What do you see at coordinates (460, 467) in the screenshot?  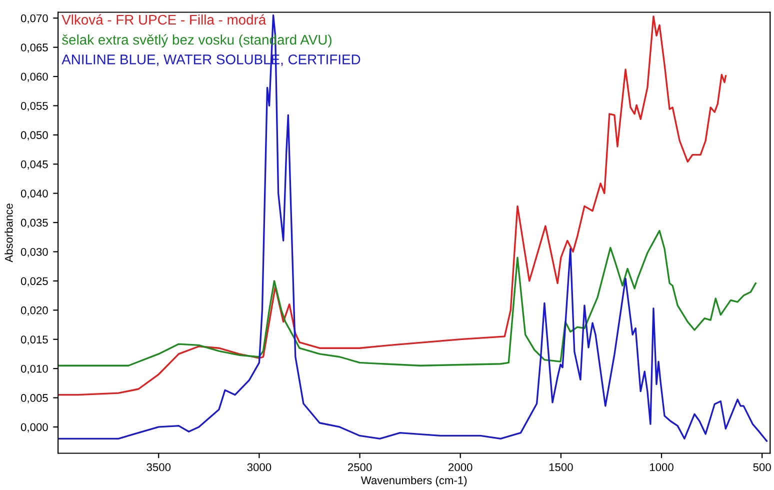 I see `x-tick-label: 2000` at bounding box center [460, 467].